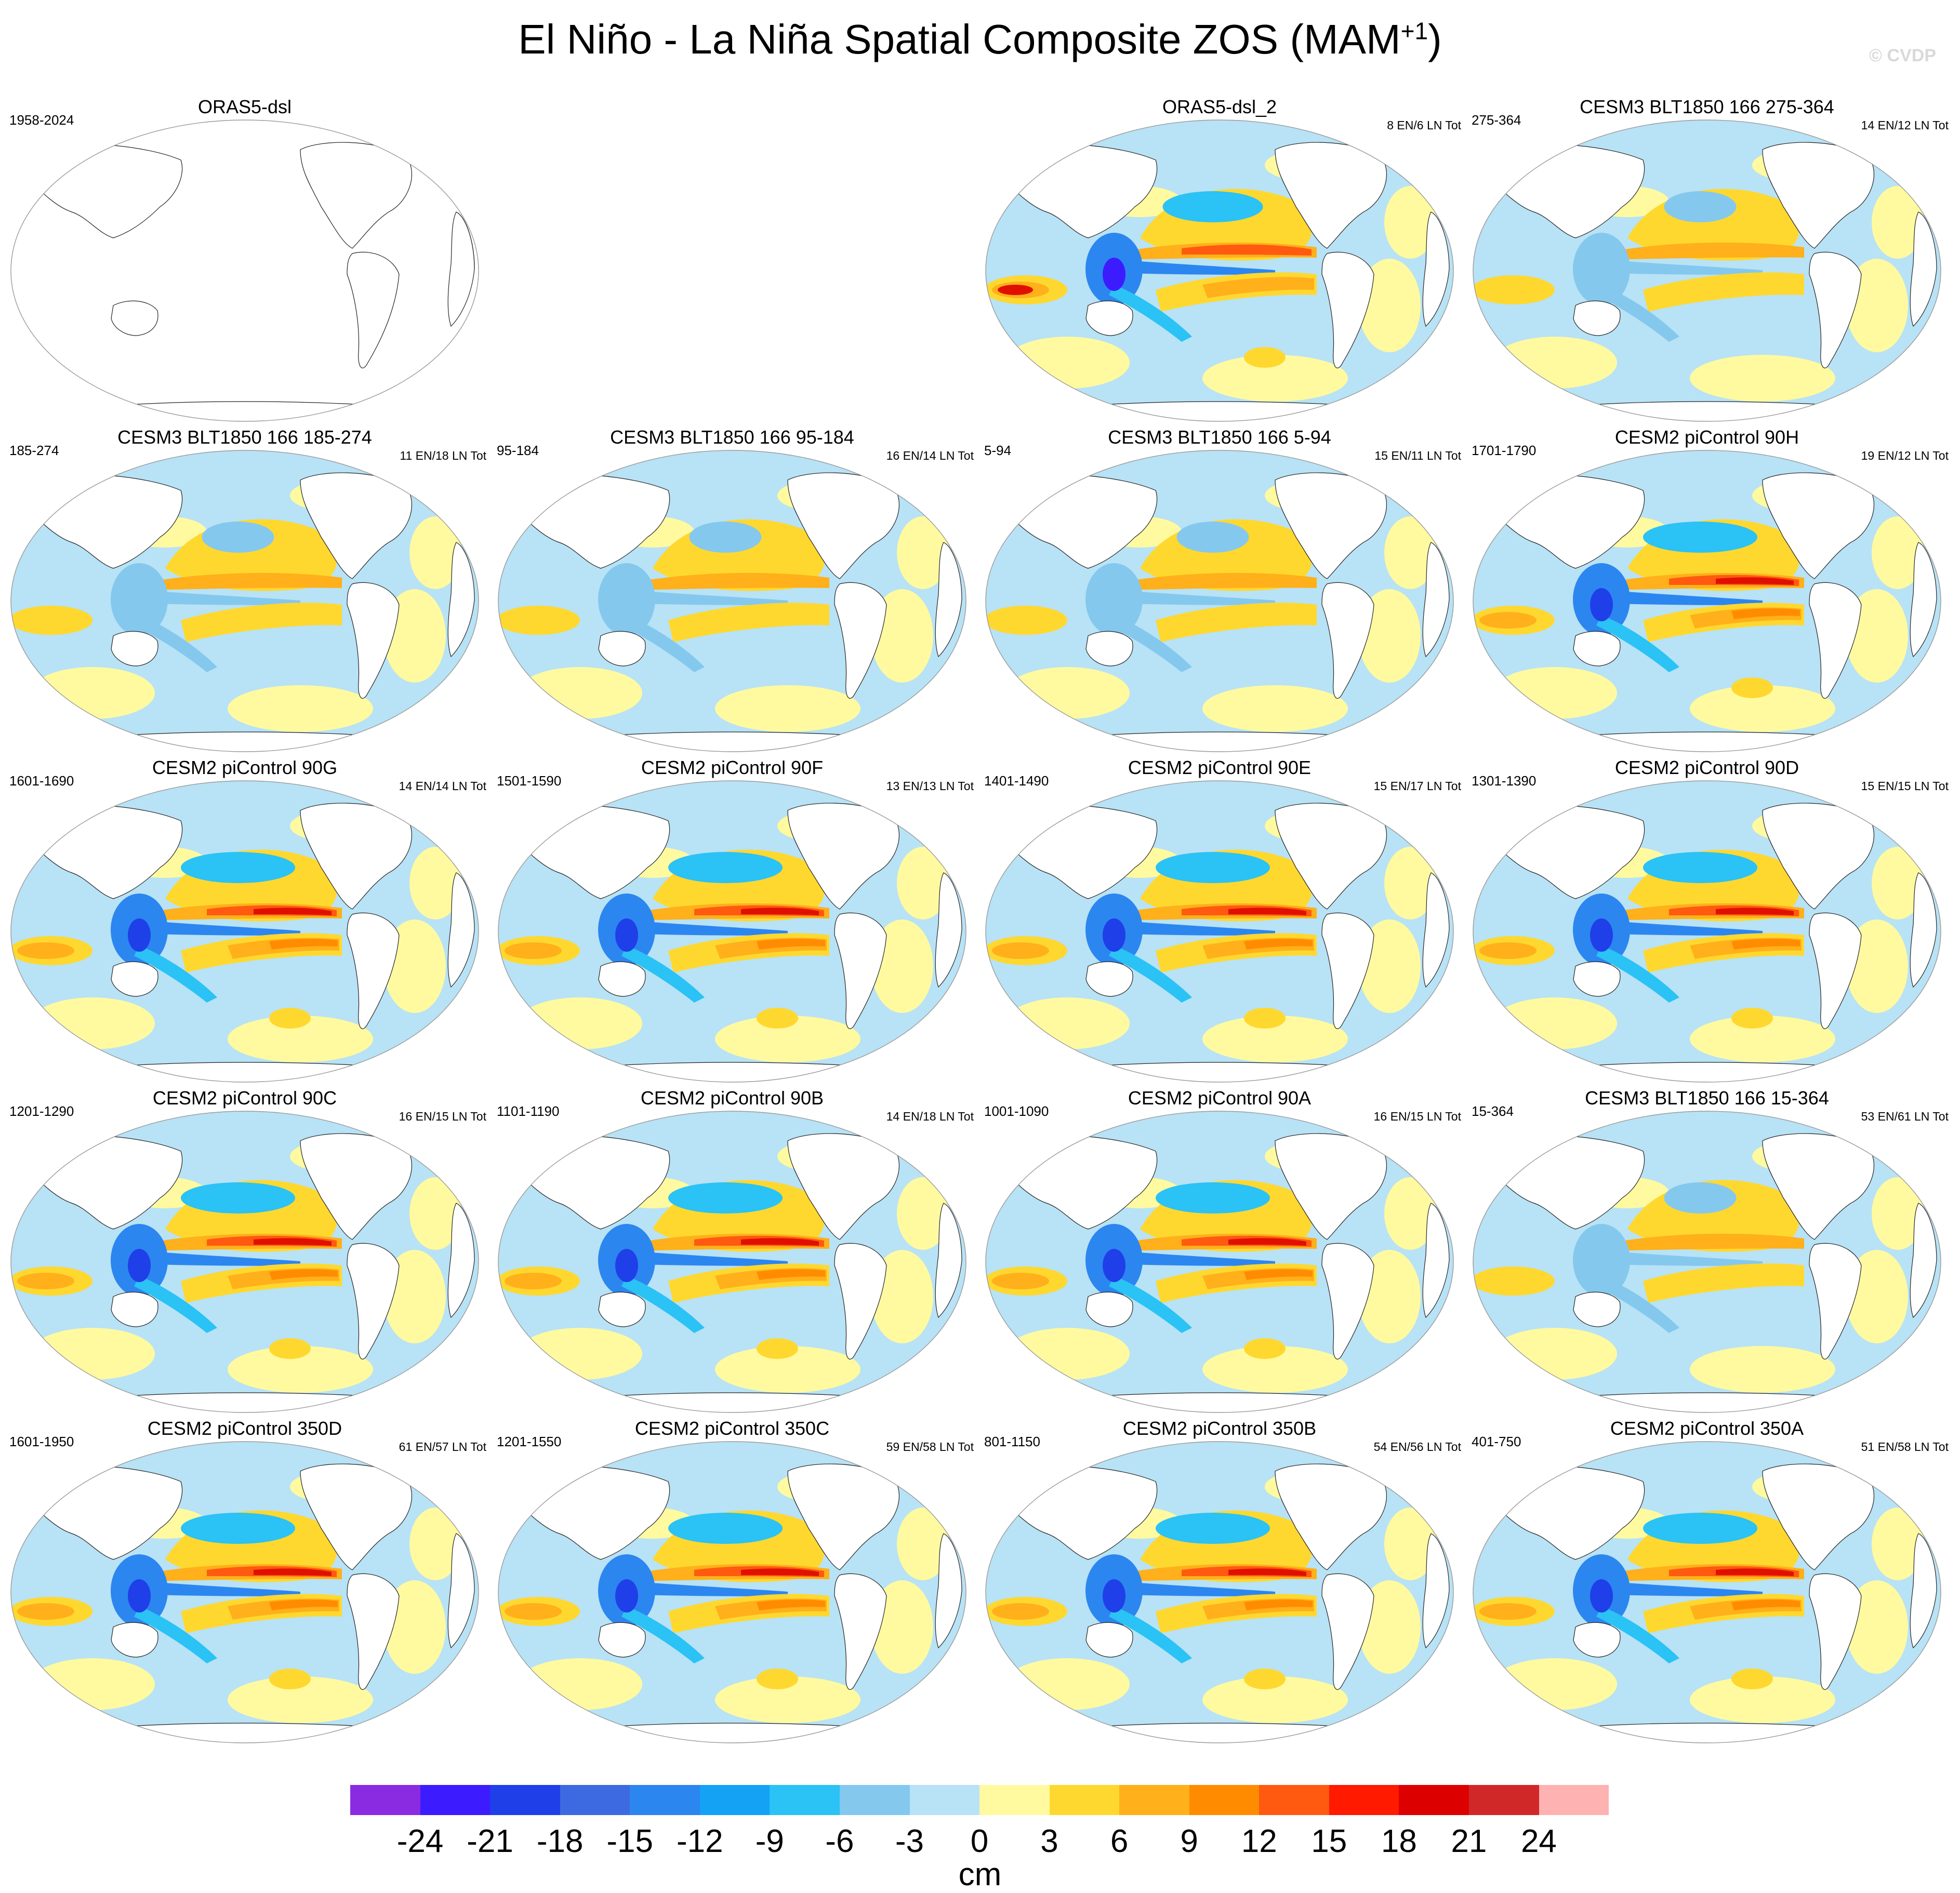 This screenshot has height=1893, width=1960. I want to click on colorbar-tick-label: 15, so click(1329, 1841).